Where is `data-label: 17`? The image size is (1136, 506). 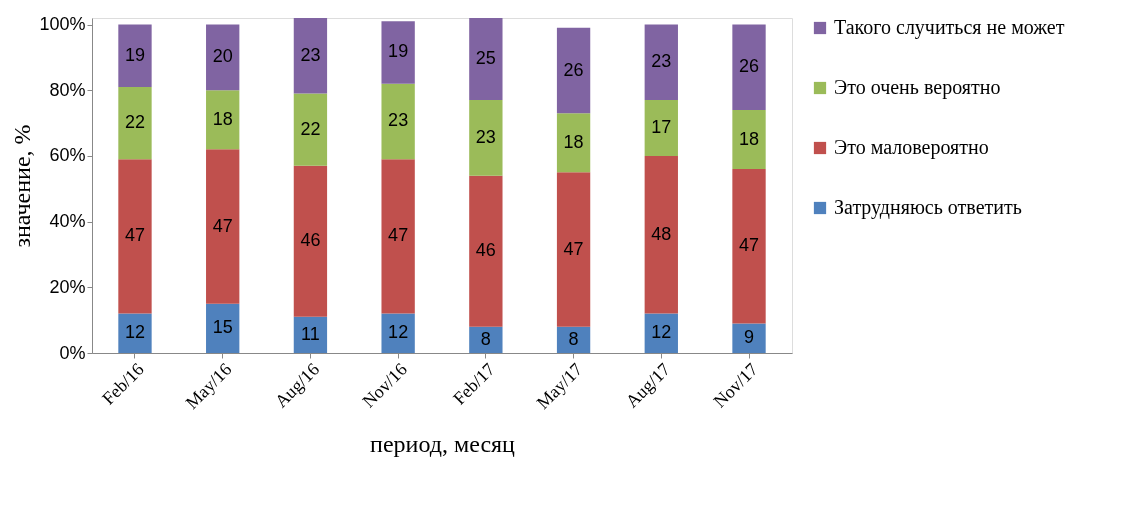 data-label: 17 is located at coordinates (661, 127).